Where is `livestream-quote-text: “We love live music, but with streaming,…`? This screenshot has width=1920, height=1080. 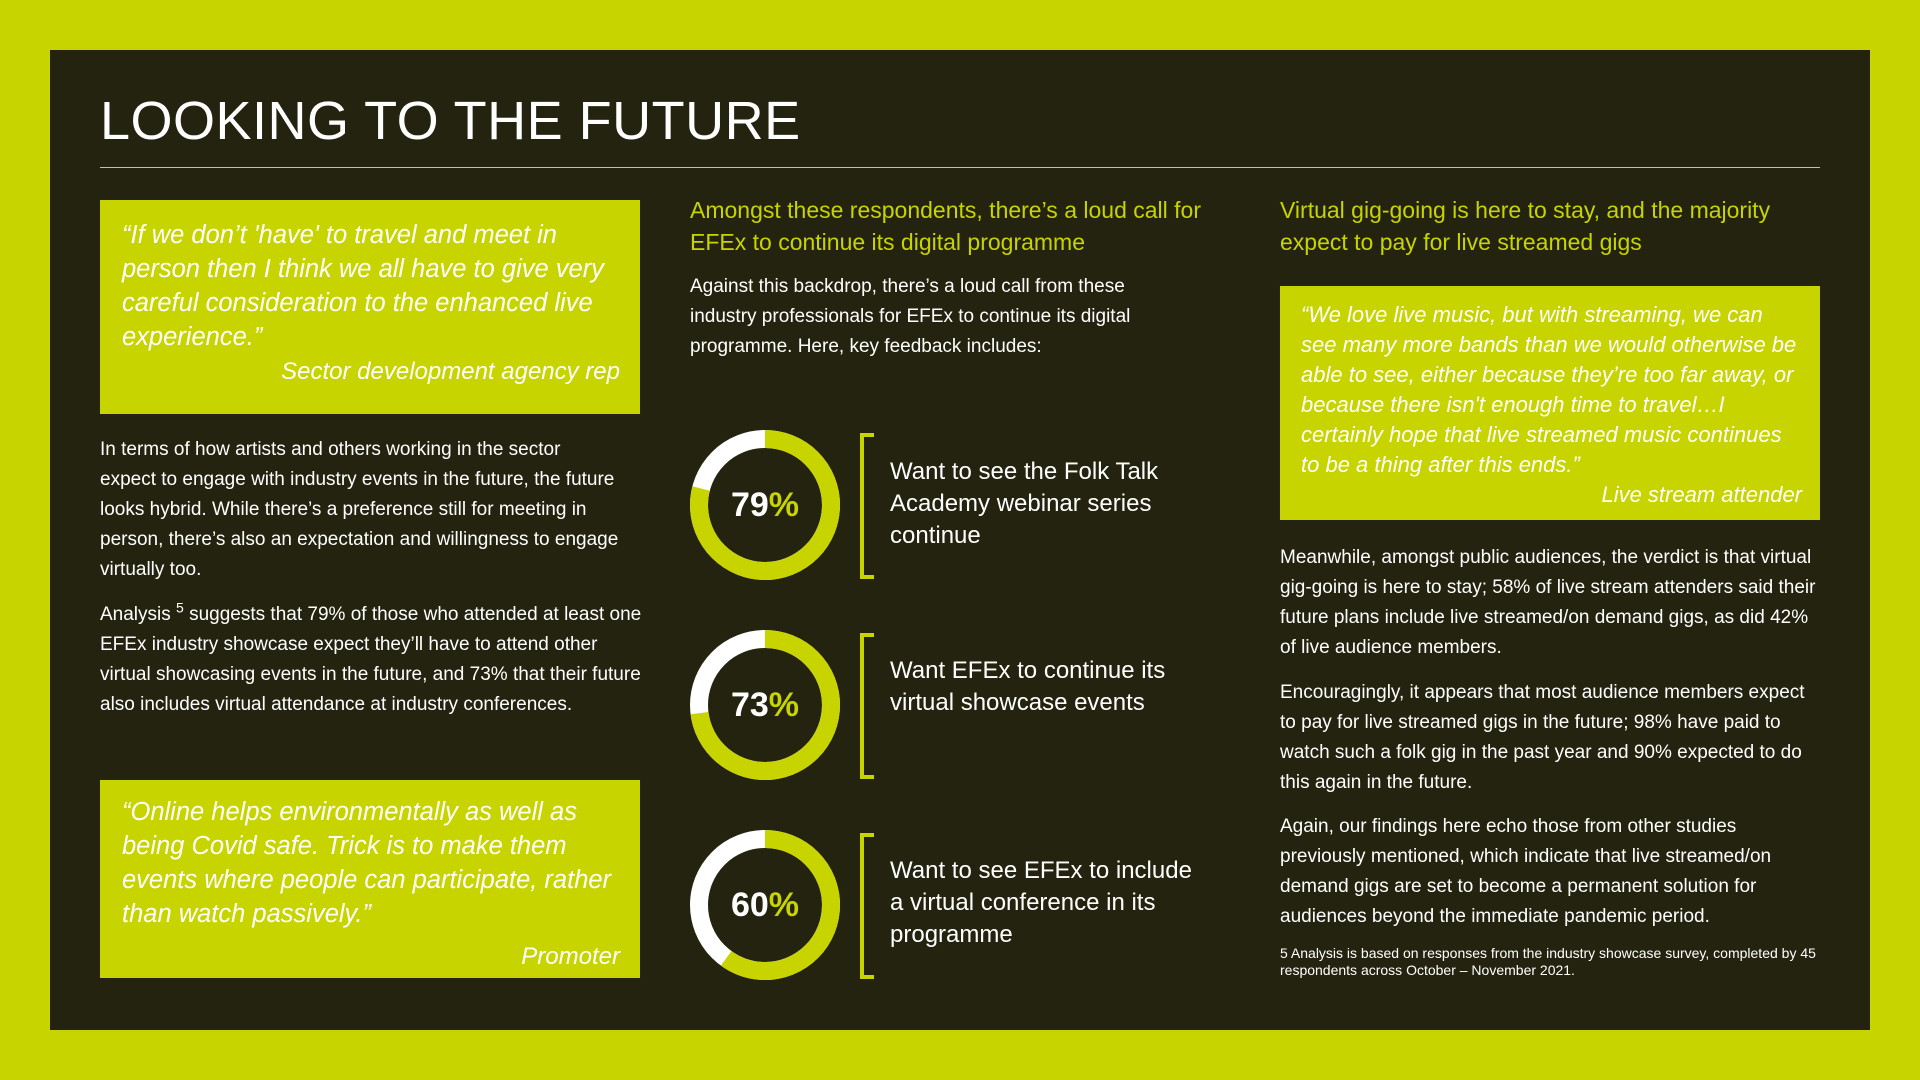
livestream-quote-text: “We love live music, but with streaming,… is located at coordinates (1549, 389).